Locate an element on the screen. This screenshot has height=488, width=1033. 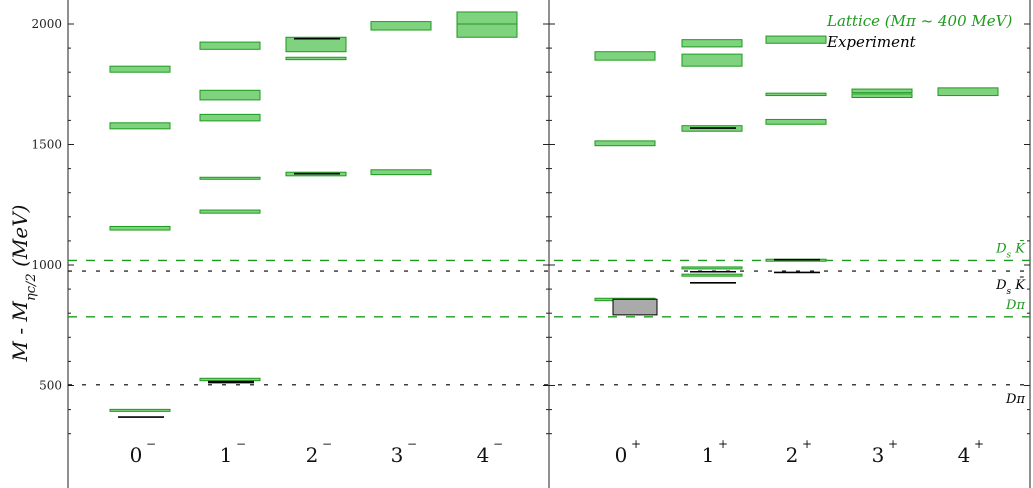
legend: Lattice (Mπ ~ 400 MeV) Experiment is located at coordinates (919, 31).